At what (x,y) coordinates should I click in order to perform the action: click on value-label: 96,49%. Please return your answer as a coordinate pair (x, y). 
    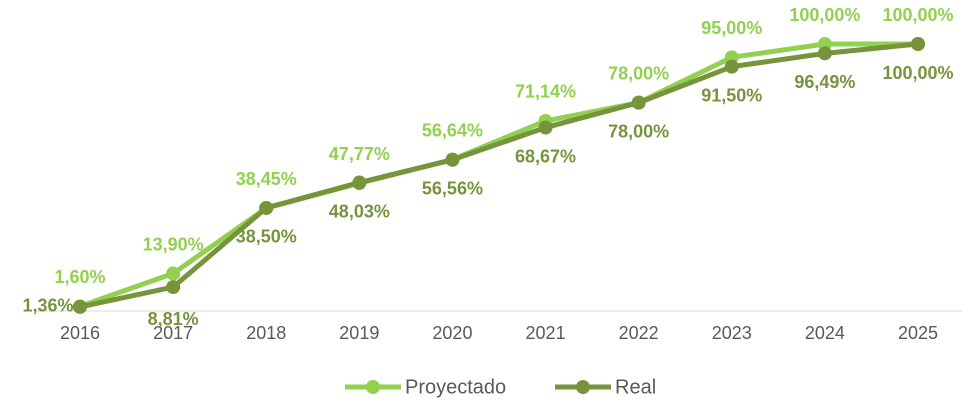
    Looking at the image, I should click on (824, 82).